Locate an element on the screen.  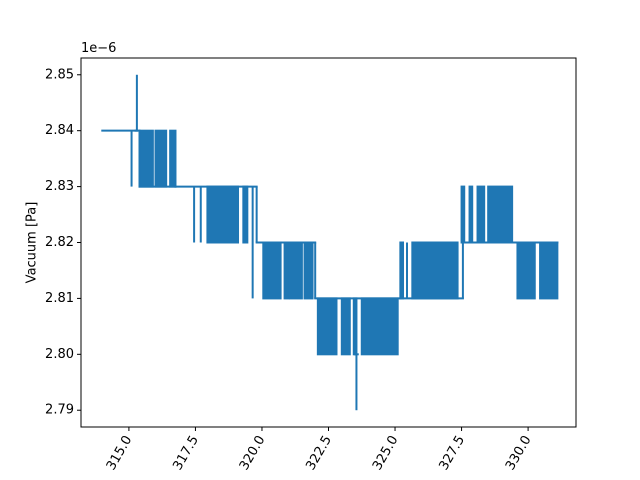
y-tick-label: 2.82 is located at coordinates (59, 242).